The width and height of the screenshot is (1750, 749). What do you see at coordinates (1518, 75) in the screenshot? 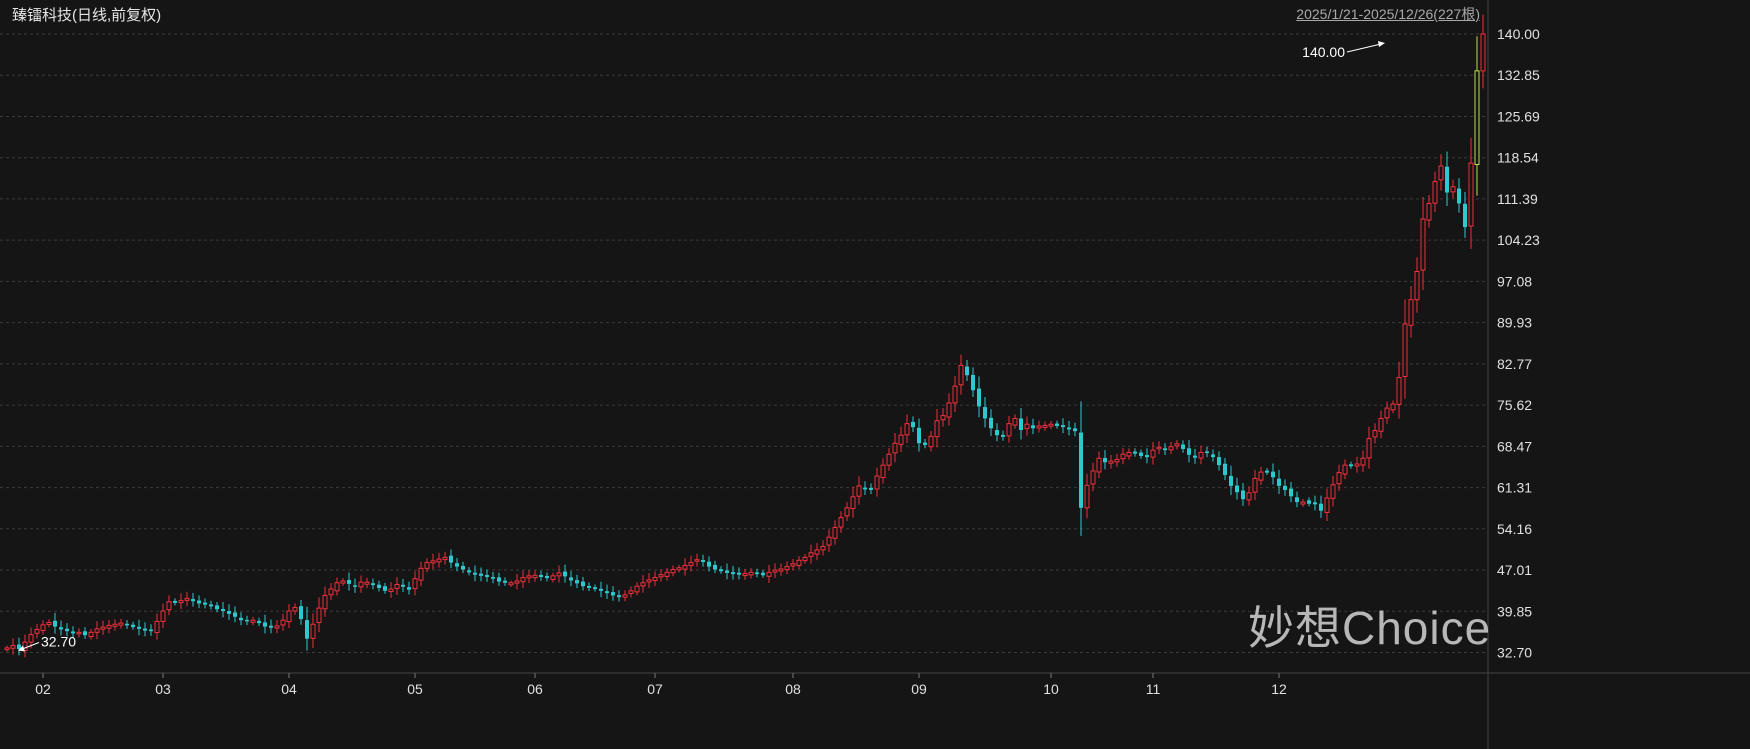
I see `y-tick-label: 132.85` at bounding box center [1518, 75].